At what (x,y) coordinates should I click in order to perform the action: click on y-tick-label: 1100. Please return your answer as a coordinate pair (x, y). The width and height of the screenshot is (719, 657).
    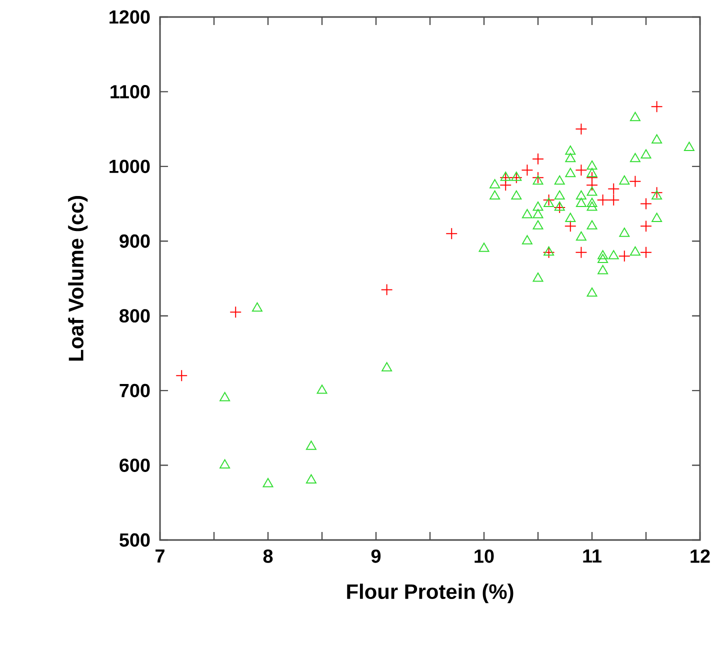
    Looking at the image, I should click on (130, 91).